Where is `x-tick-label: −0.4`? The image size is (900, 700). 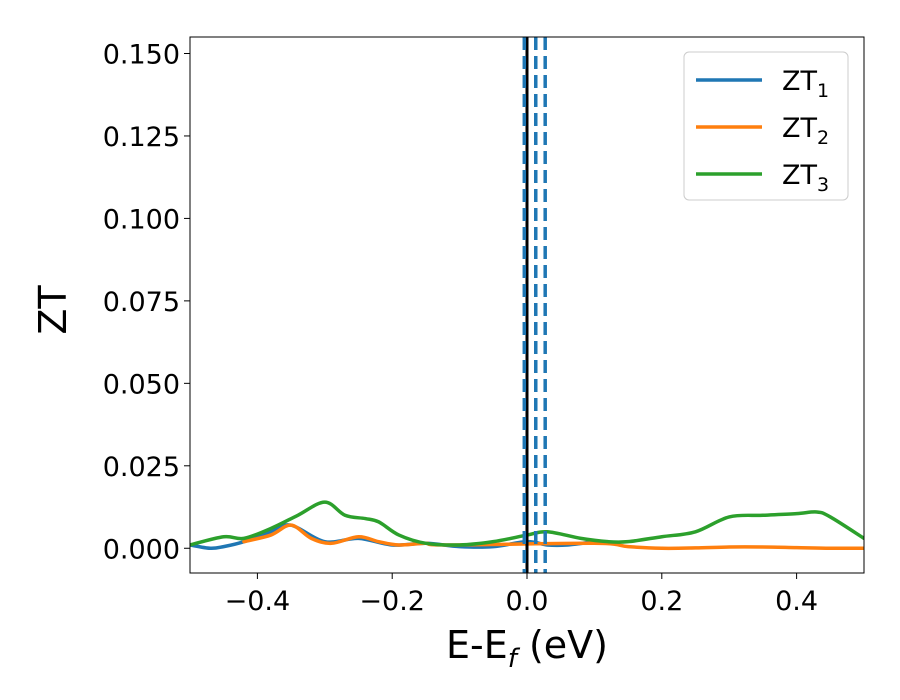 x-tick-label: −0.4 is located at coordinates (258, 601).